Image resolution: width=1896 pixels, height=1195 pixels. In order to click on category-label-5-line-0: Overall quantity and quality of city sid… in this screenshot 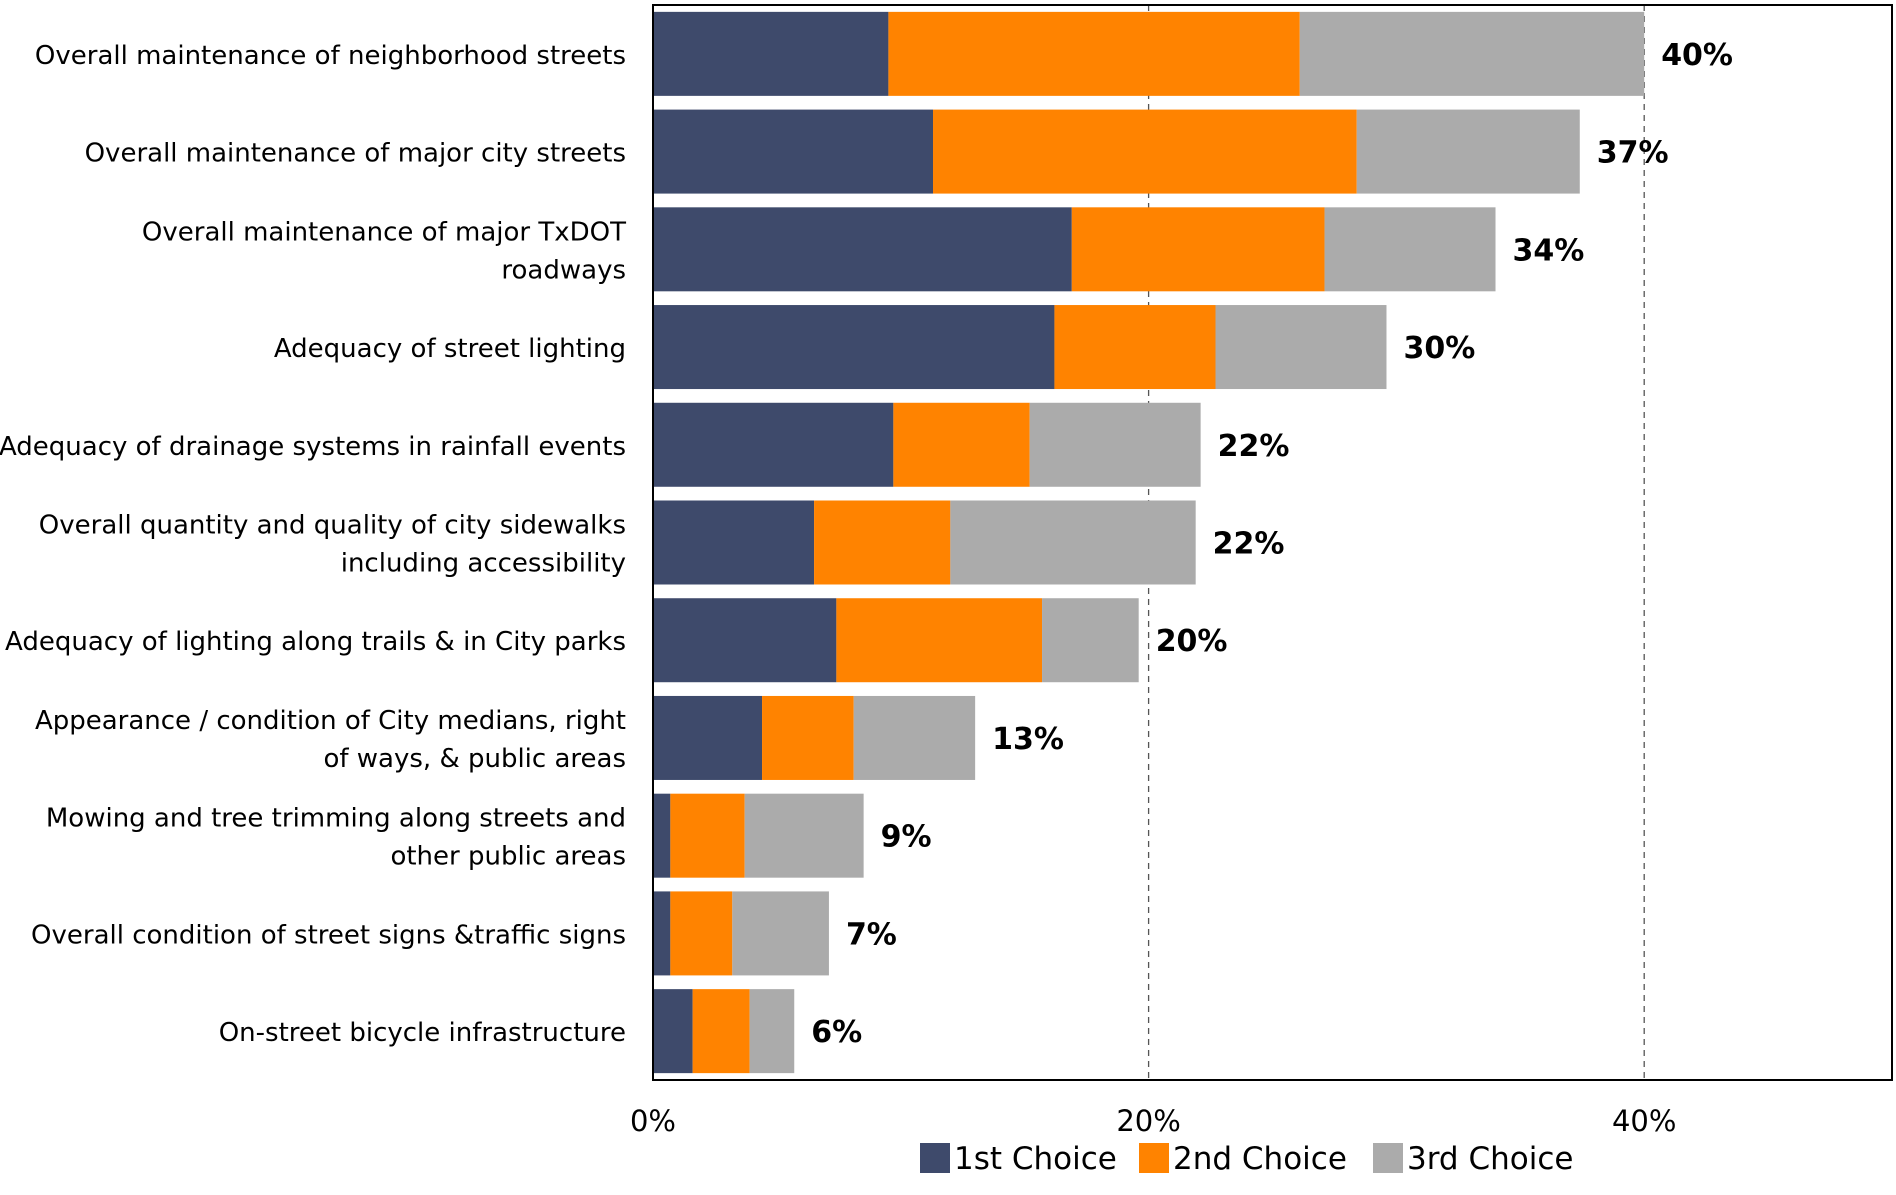, I will do `click(332, 526)`.